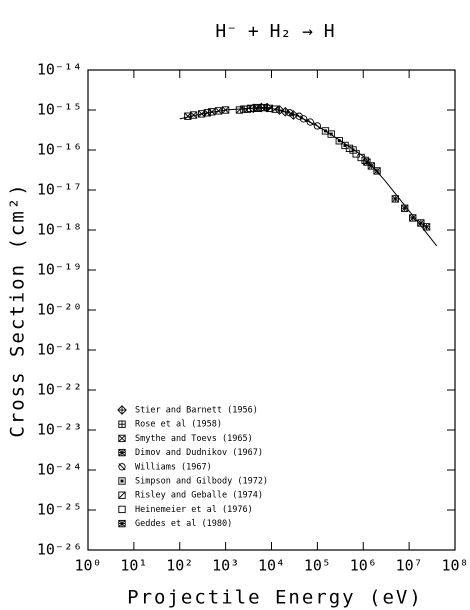  What do you see at coordinates (271, 566) in the screenshot?
I see `x-tick-label: 10⁴` at bounding box center [271, 566].